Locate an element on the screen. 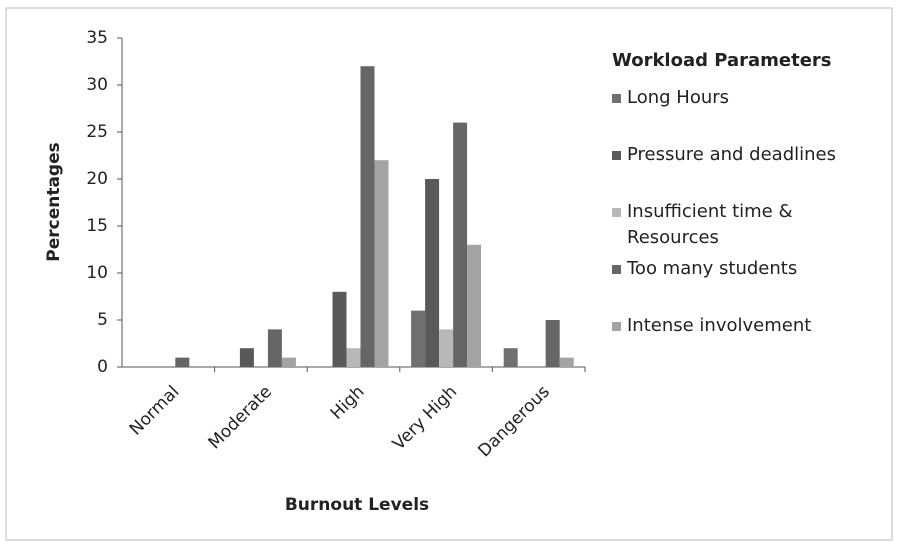 The width and height of the screenshot is (899, 548). y-tick-label: 10 is located at coordinates (97, 273).